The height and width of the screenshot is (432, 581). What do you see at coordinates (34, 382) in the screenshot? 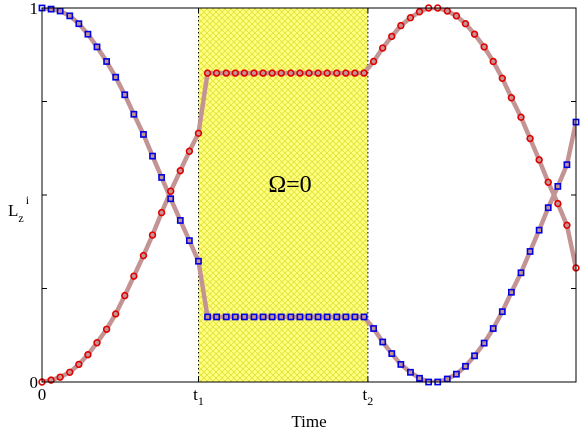
I see `y-tick-label-1: 0` at bounding box center [34, 382].